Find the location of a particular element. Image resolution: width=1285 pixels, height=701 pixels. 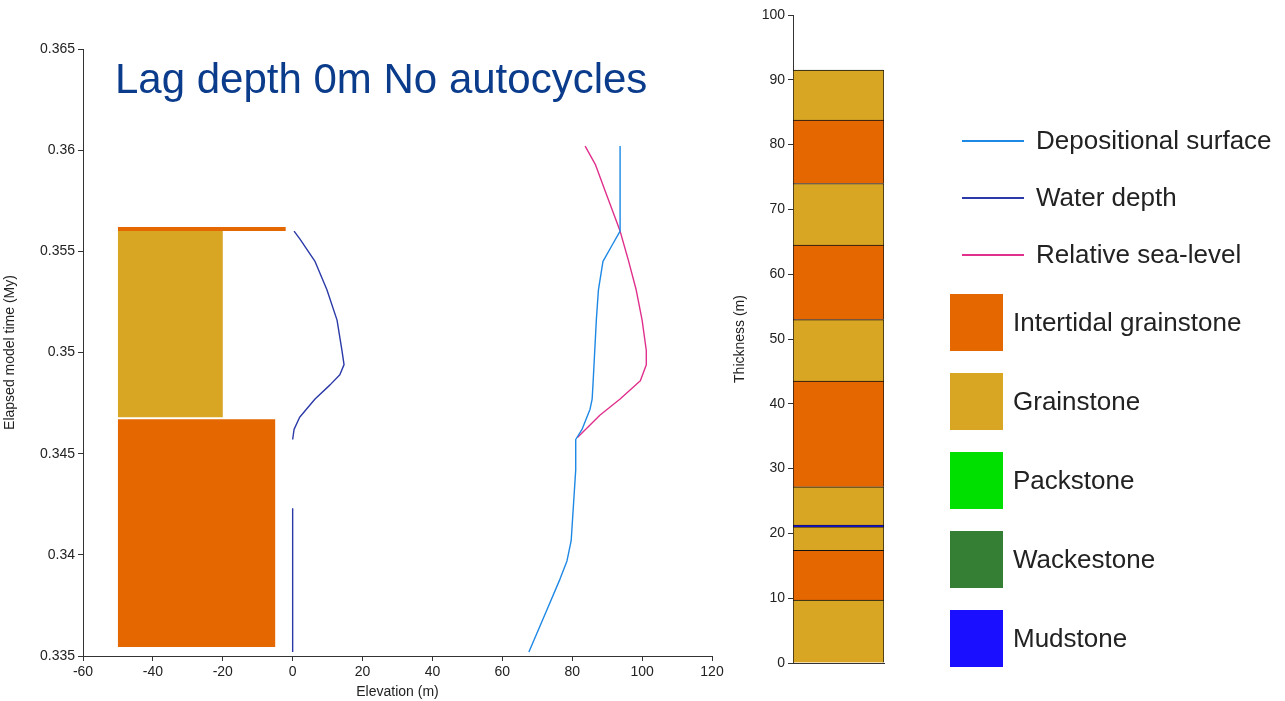

y-tick-label: 0.365 is located at coordinates (57, 47).